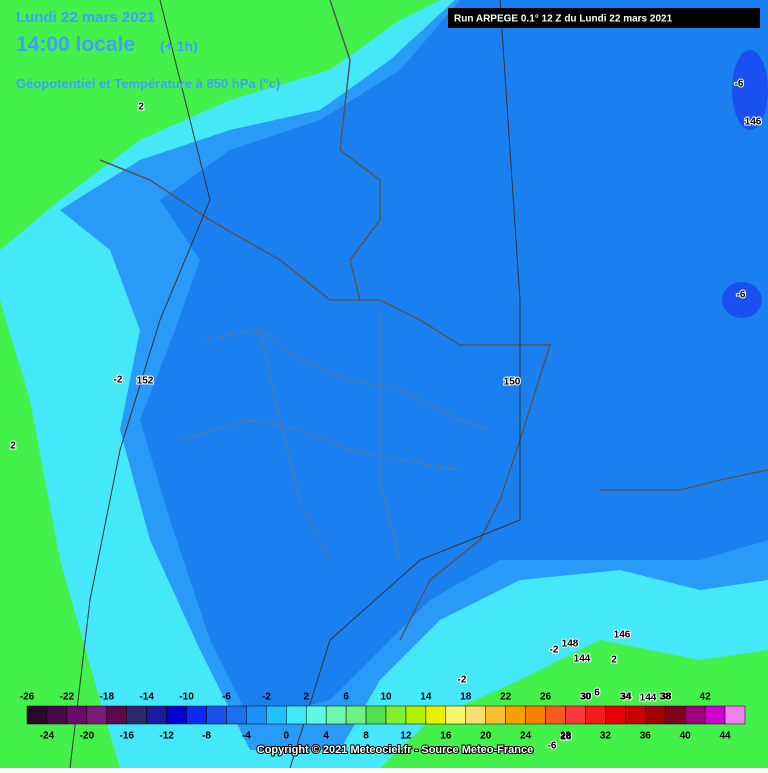 Image resolution: width=768 pixels, height=773 pixels. What do you see at coordinates (446, 736) in the screenshot?
I see `scale-label: 16` at bounding box center [446, 736].